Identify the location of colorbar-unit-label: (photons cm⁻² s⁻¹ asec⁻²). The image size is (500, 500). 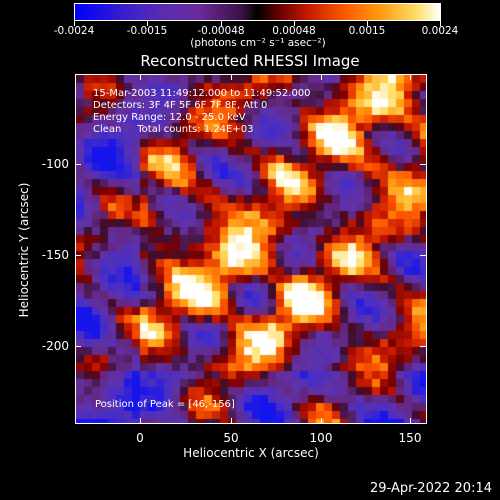
(258, 43).